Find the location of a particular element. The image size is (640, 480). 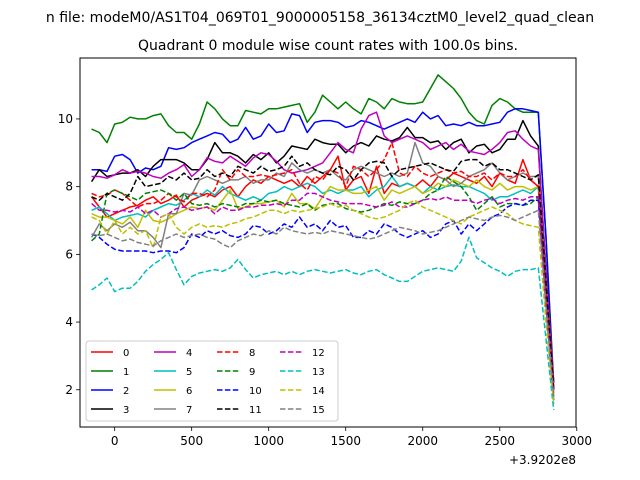

legend-label-7: 7 is located at coordinates (189, 410).